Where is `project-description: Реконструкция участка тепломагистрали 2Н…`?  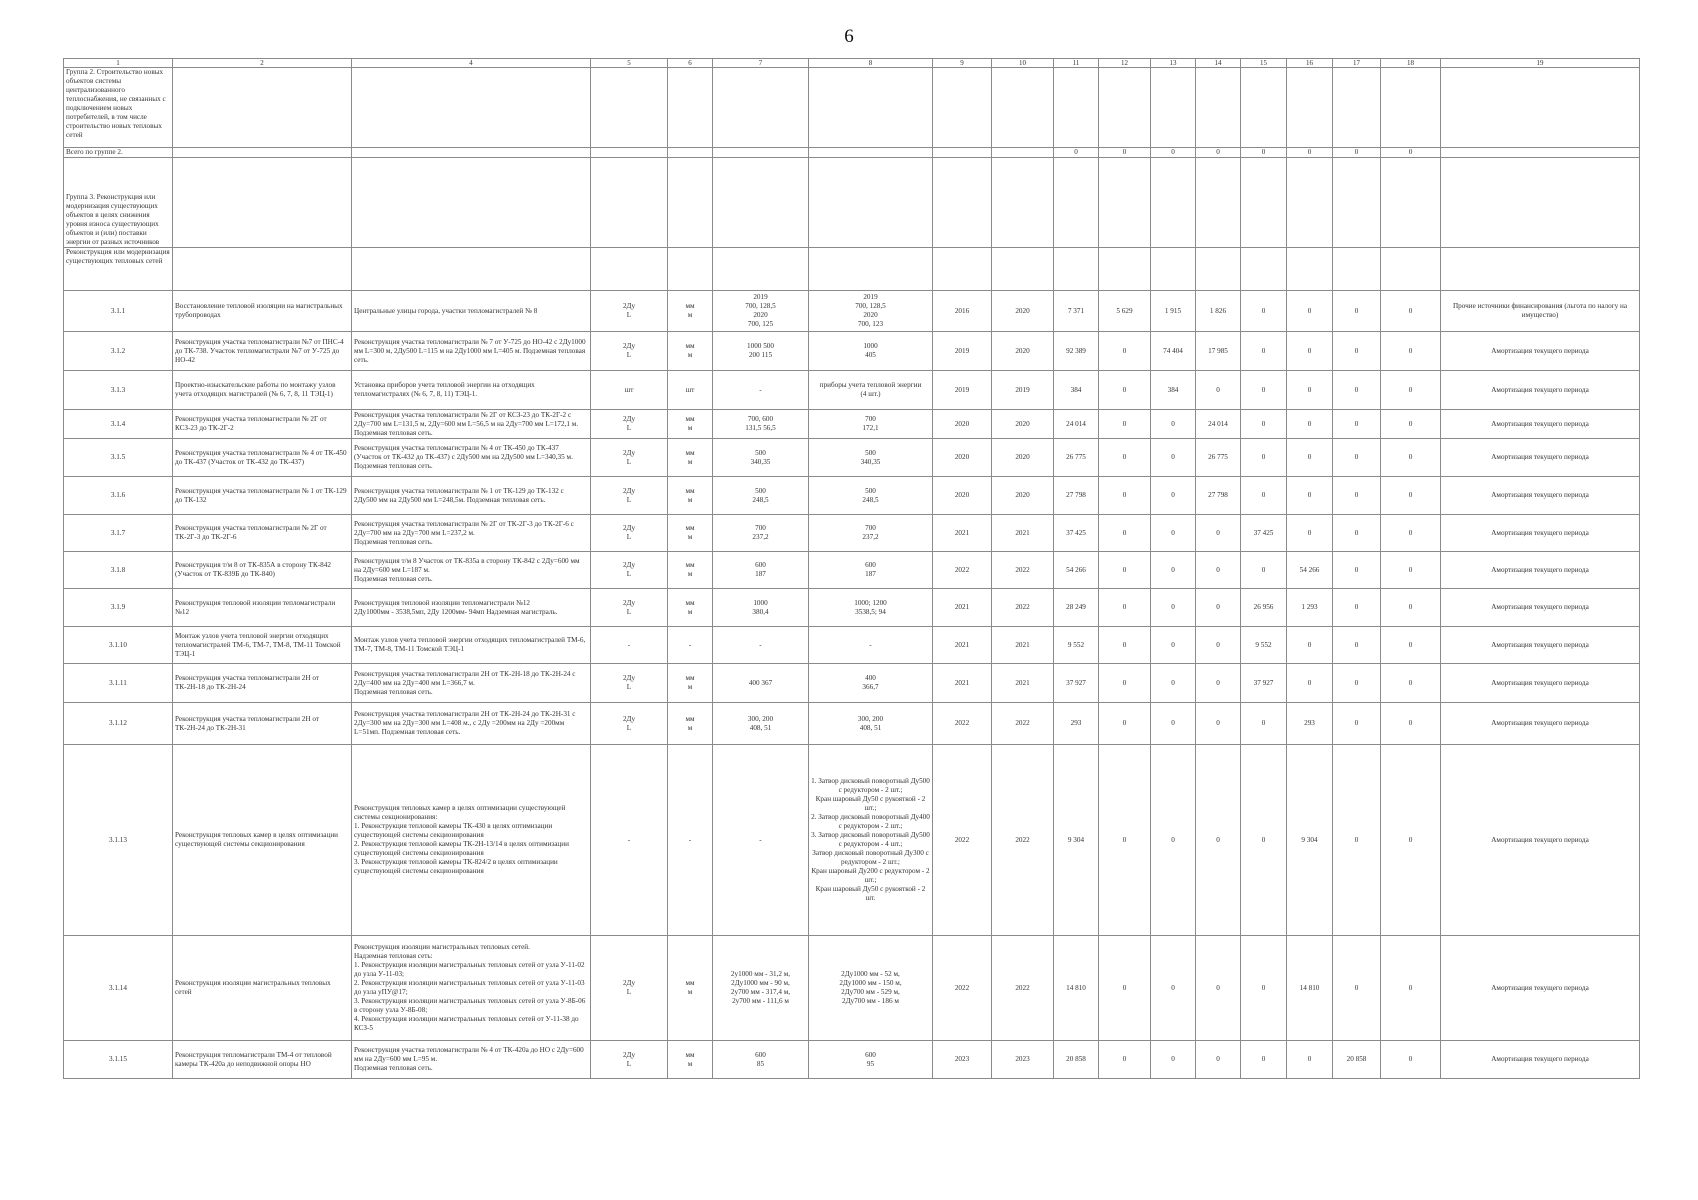
project-description: Реконструкция участка тепломагистрали 2Н… is located at coordinates (471, 683).